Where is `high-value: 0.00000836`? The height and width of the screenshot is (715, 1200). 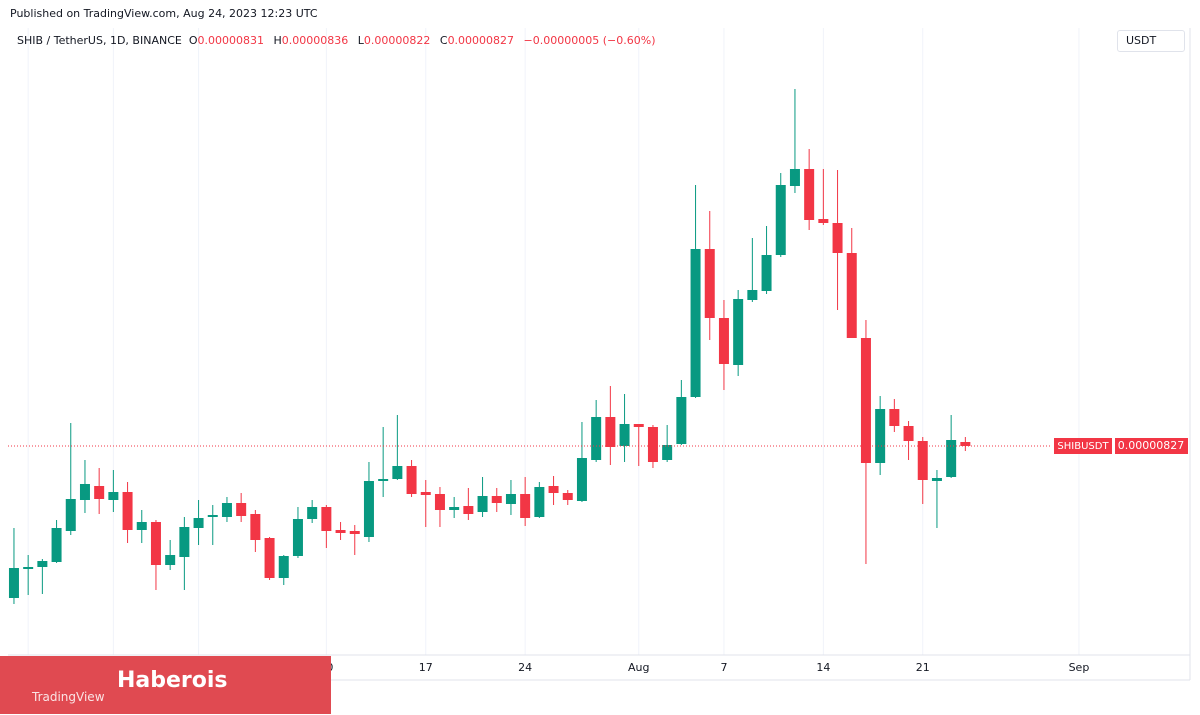 high-value: 0.00000836 is located at coordinates (315, 40).